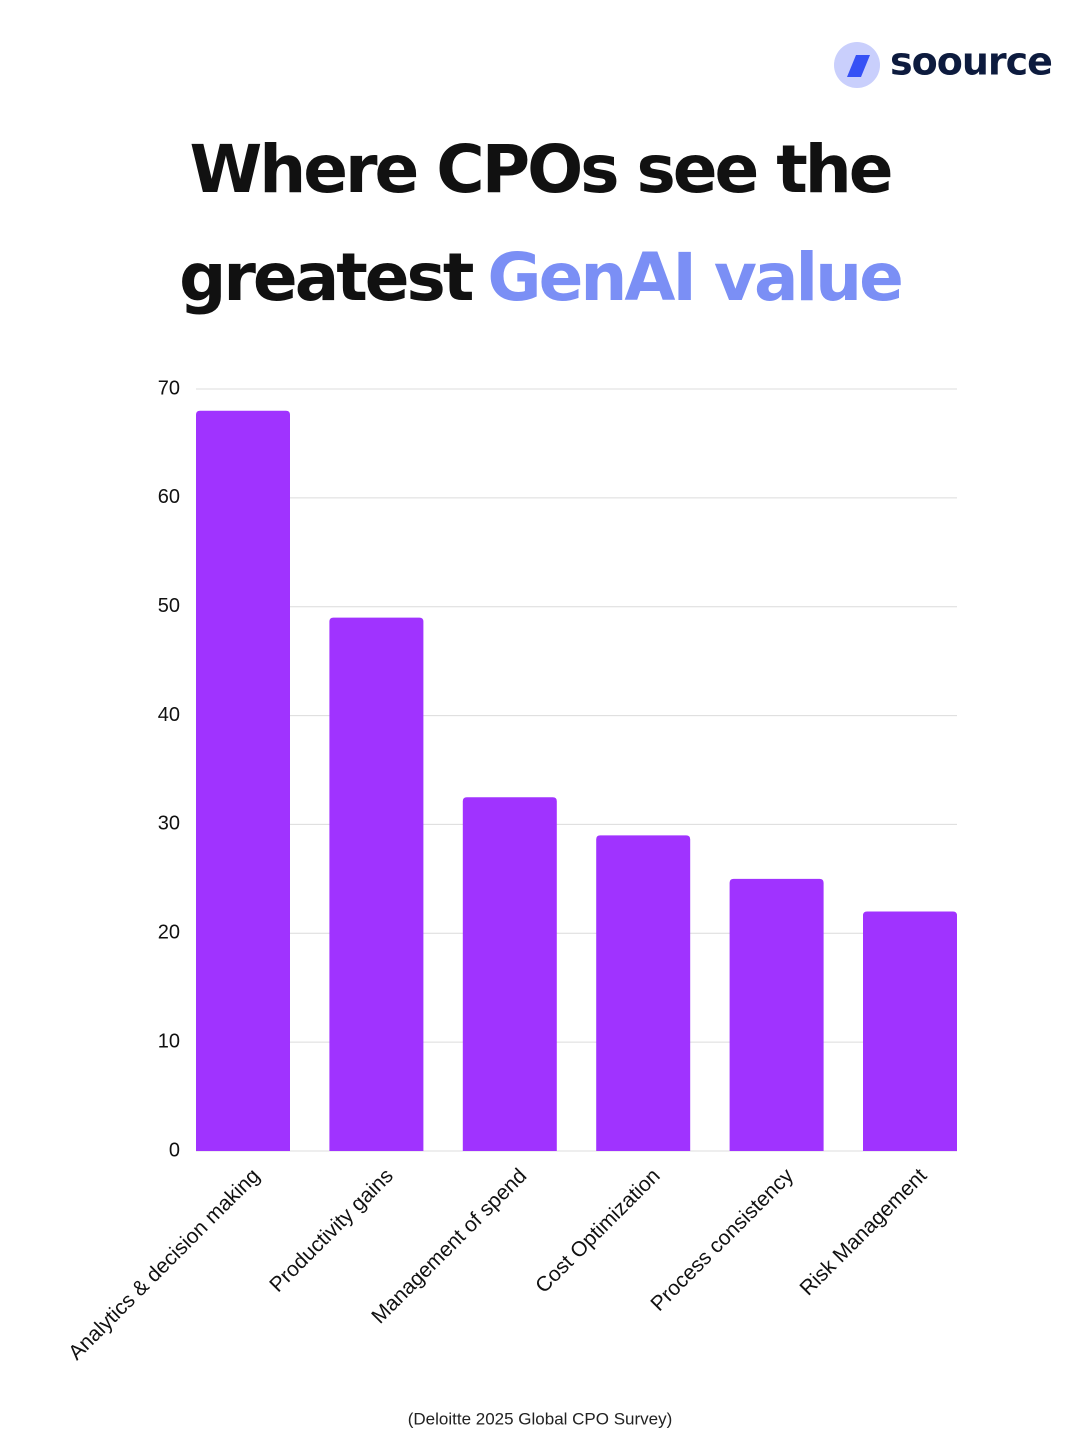 The image size is (1080, 1440). I want to click on chart-title: Where CPOs see the, so click(539, 169).